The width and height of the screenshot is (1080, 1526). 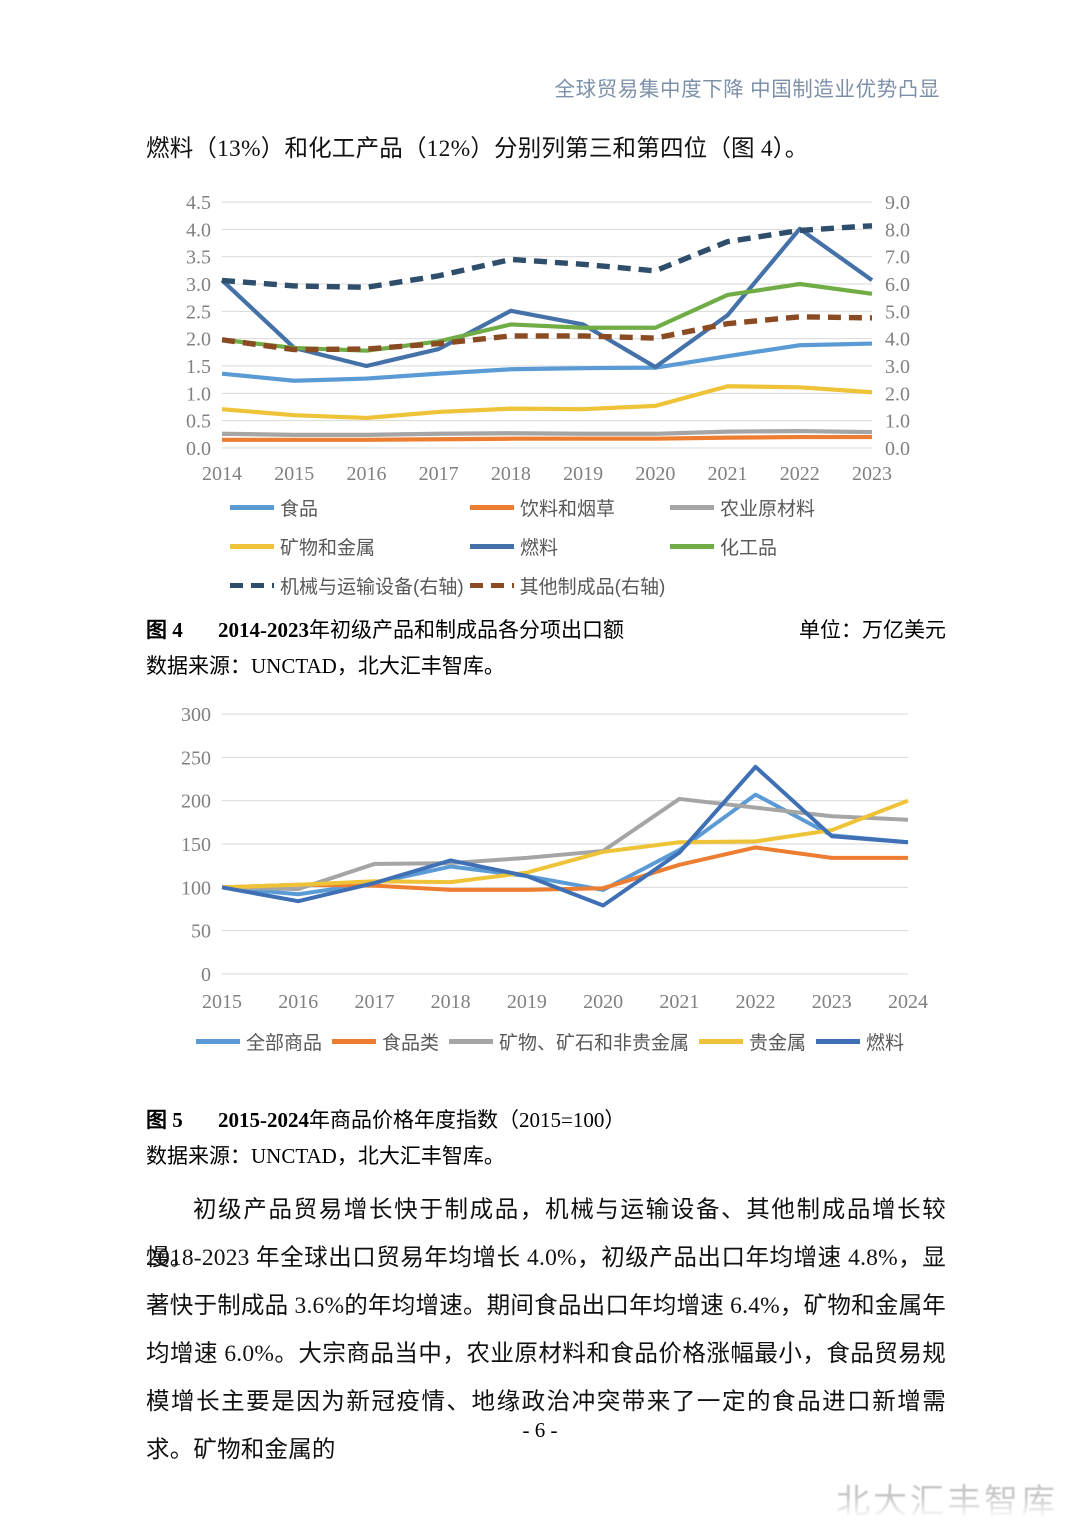 I want to click on legend-label: 农业原材料, so click(x=768, y=509).